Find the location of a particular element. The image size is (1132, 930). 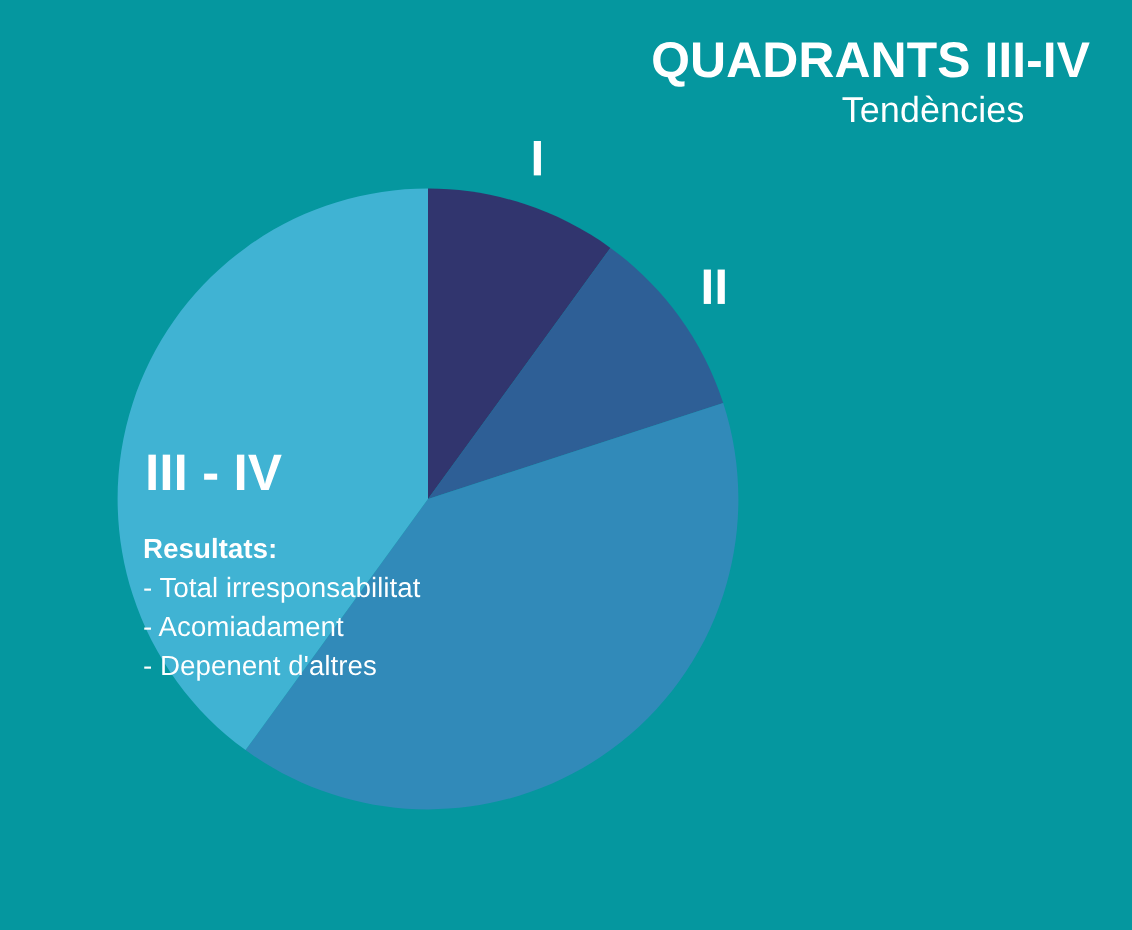

text: QUADRANTS III-IV is located at coordinates (871, 64).